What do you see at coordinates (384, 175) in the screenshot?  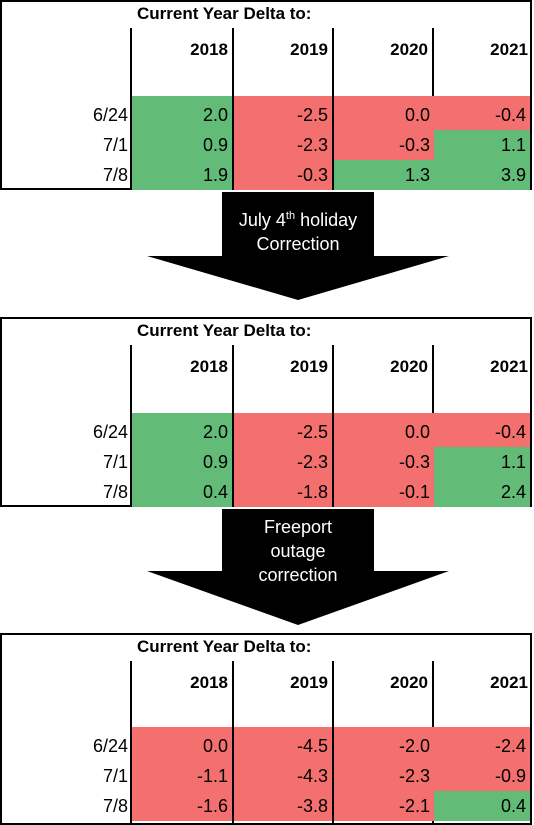 I see `value-cell: 1.3` at bounding box center [384, 175].